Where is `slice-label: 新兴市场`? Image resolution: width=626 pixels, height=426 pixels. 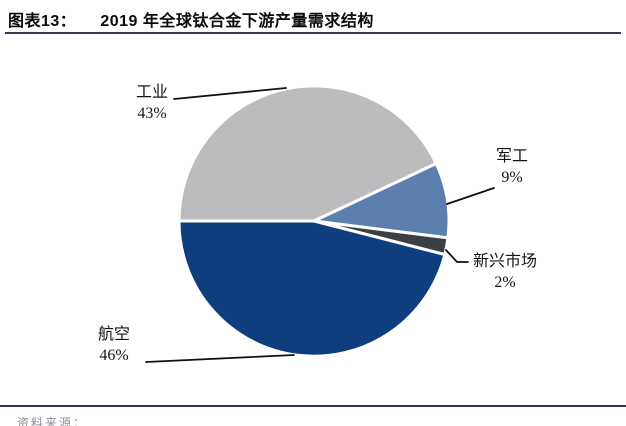
slice-label: 新兴市场 is located at coordinates (504, 261).